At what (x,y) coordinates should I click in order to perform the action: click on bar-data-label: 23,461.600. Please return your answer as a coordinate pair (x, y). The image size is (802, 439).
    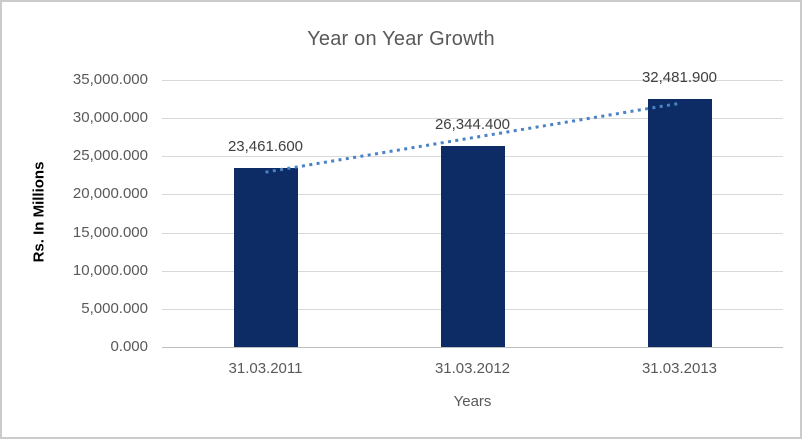
    Looking at the image, I should click on (265, 147).